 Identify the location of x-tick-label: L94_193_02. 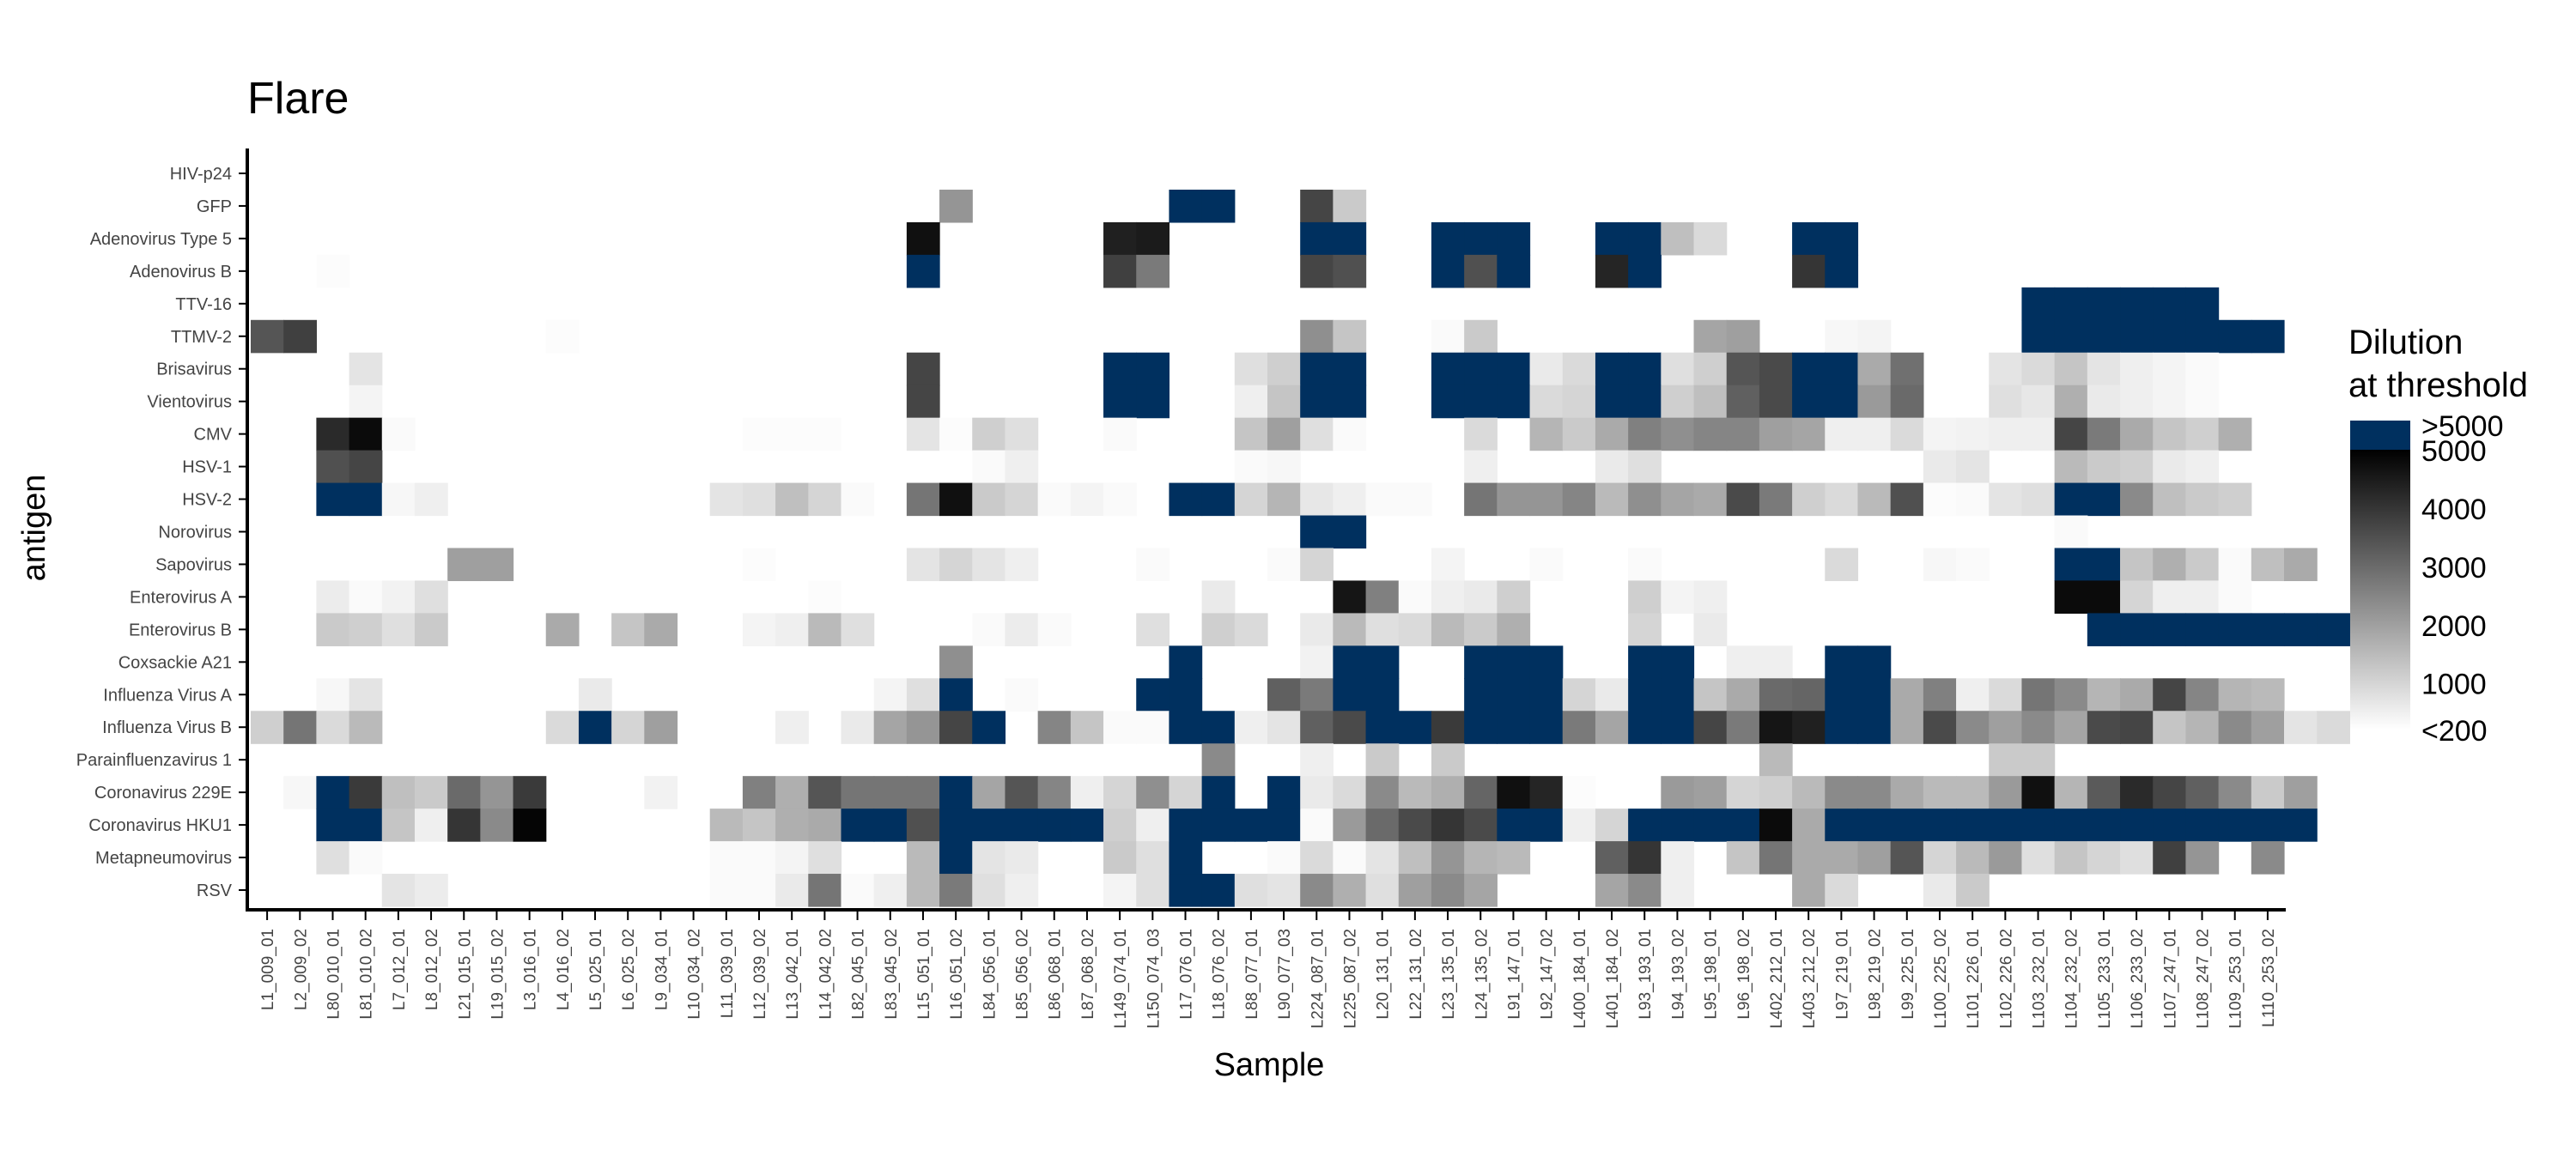
(1678, 974).